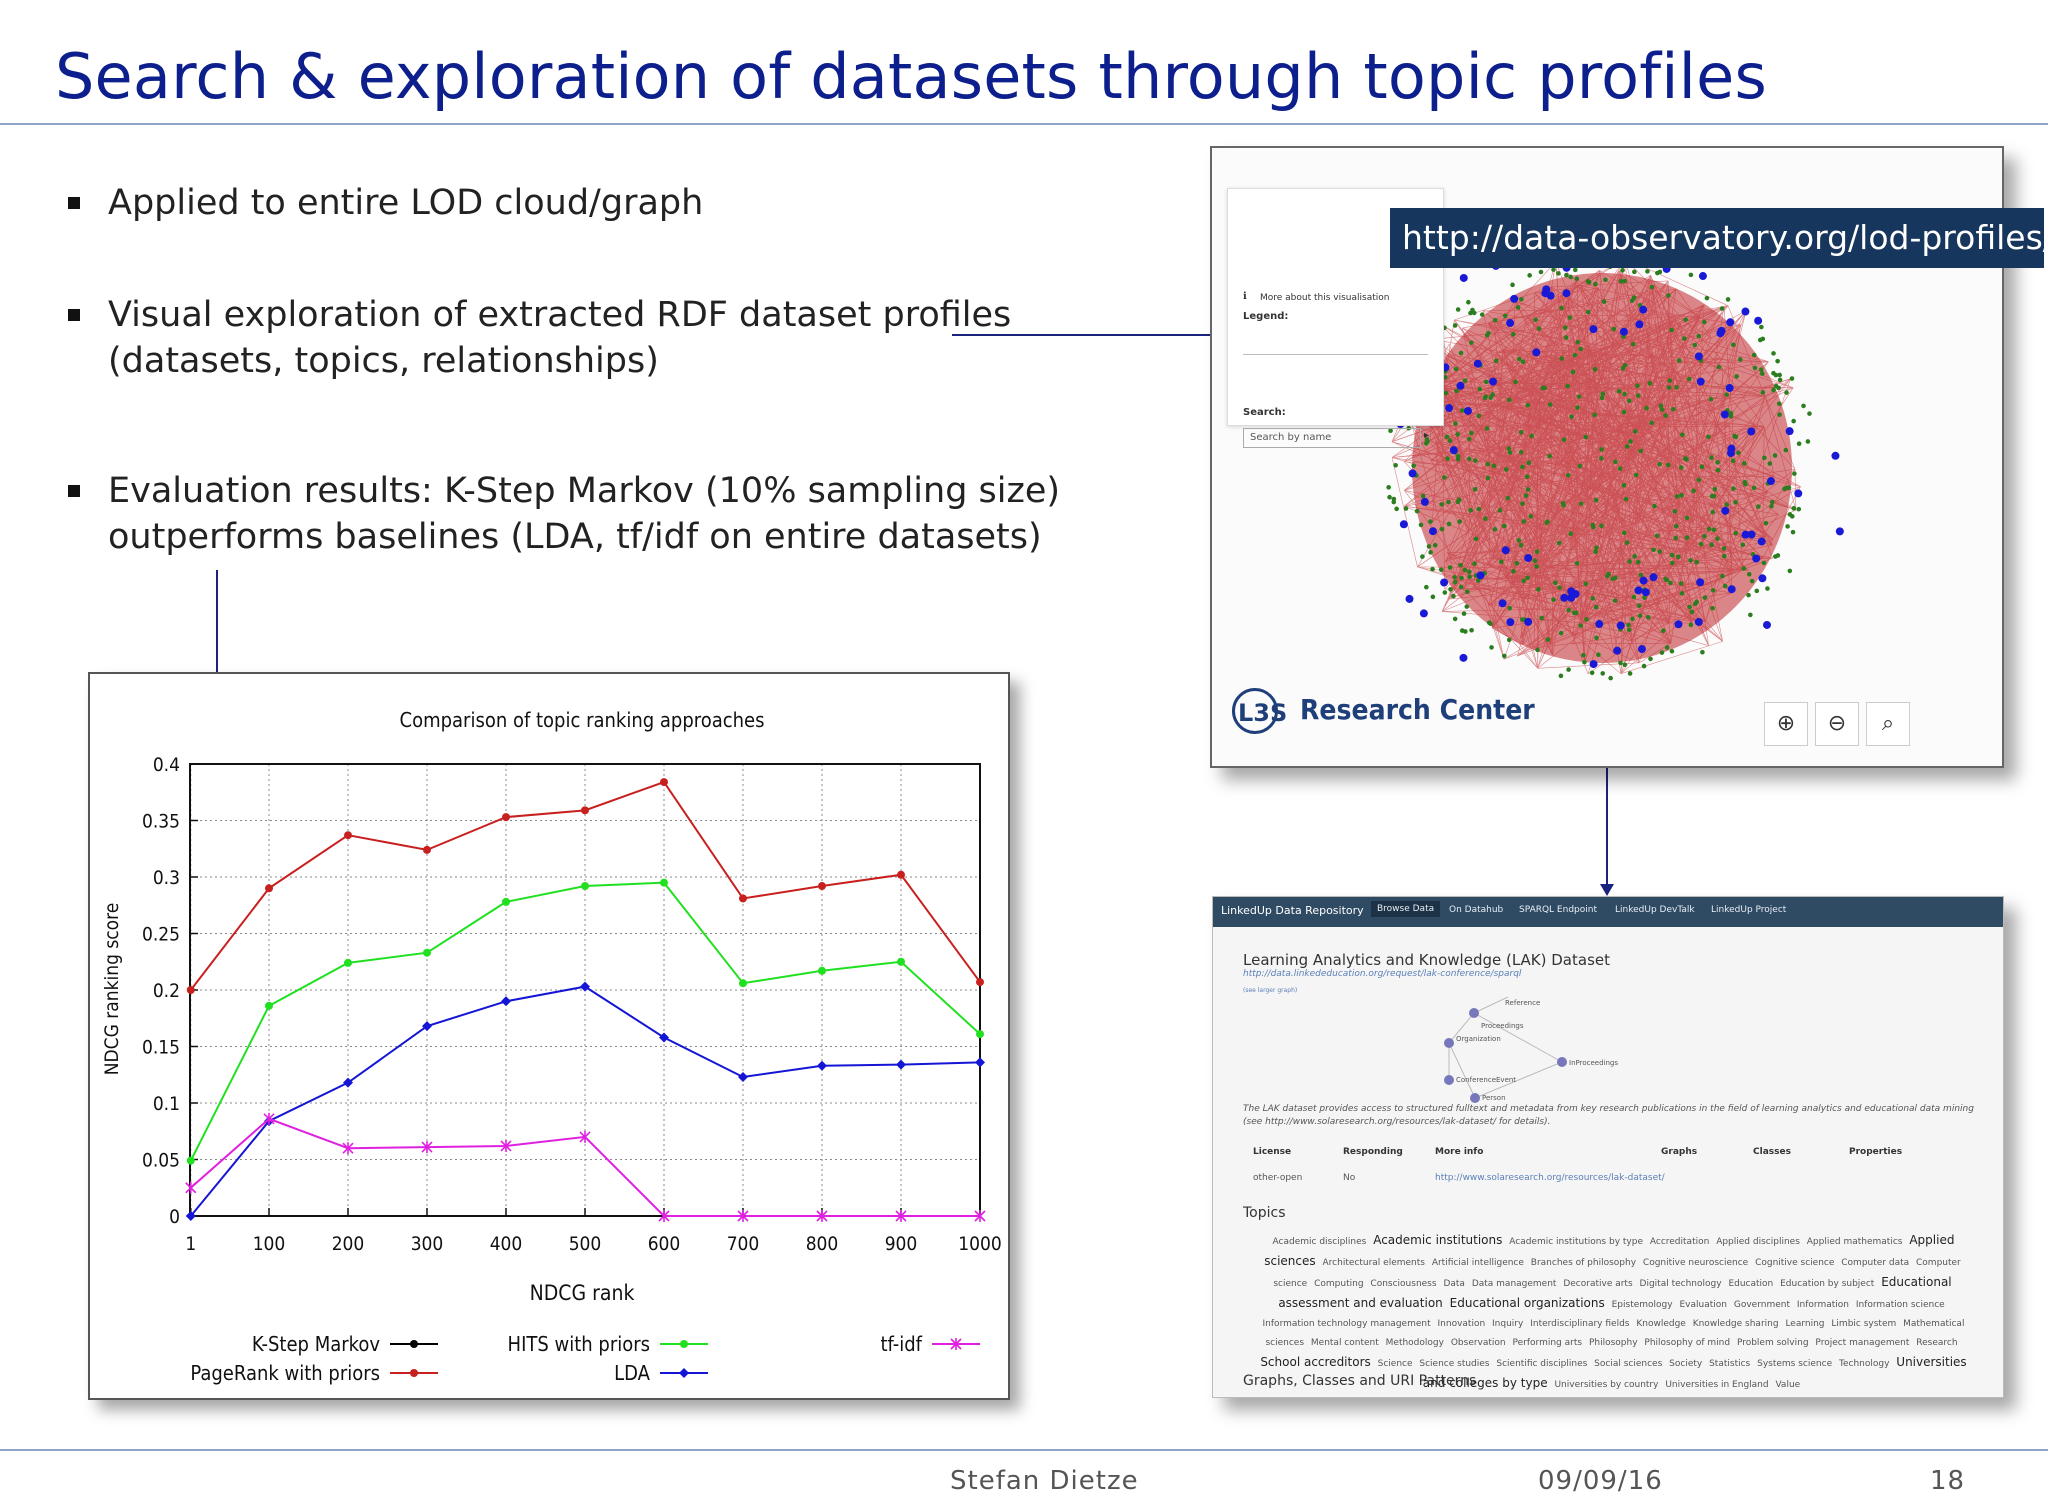 Image resolution: width=2048 pixels, height=1504 pixels. Describe the element at coordinates (1864, 1324) in the screenshot. I see `topic-tag: Limbic system` at that location.